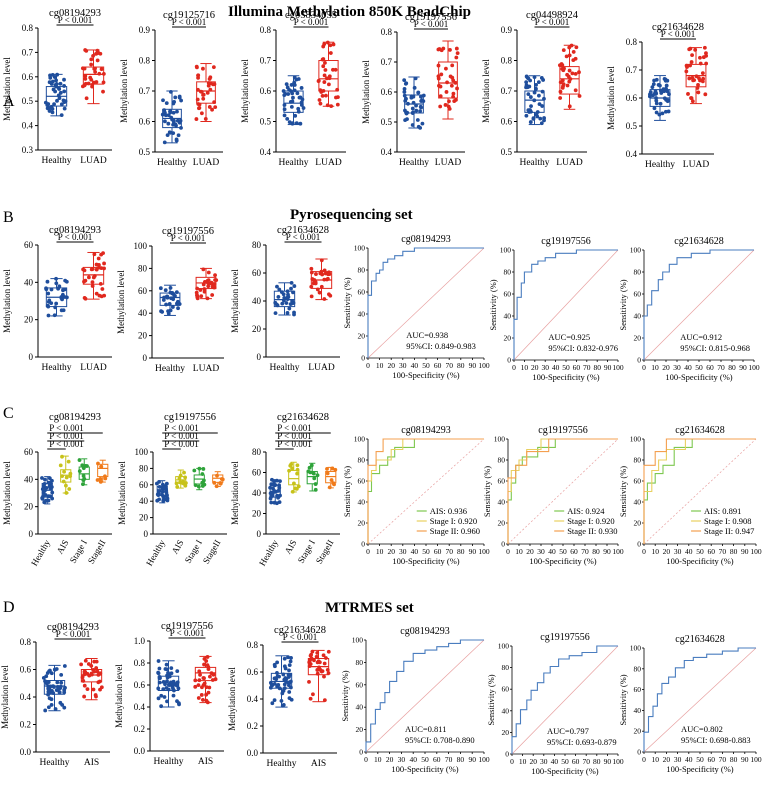  Describe the element at coordinates (562, 430) in the screenshot. I see `chart-title: cg19197556` at that location.